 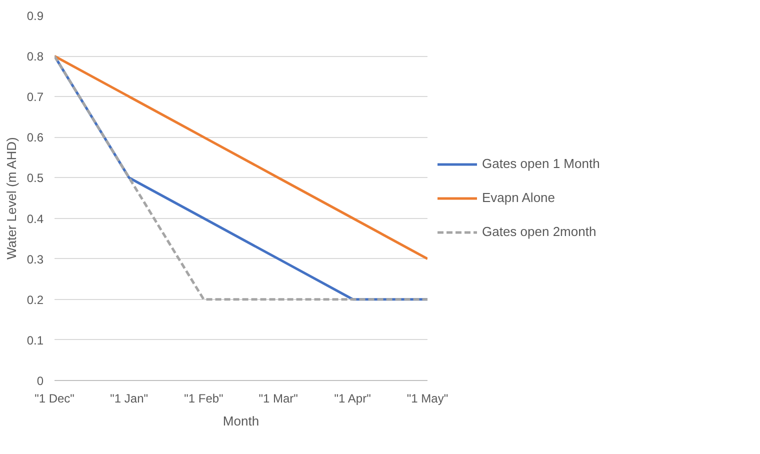 What do you see at coordinates (35, 137) in the screenshot?
I see `y-tick-label: 0.6` at bounding box center [35, 137].